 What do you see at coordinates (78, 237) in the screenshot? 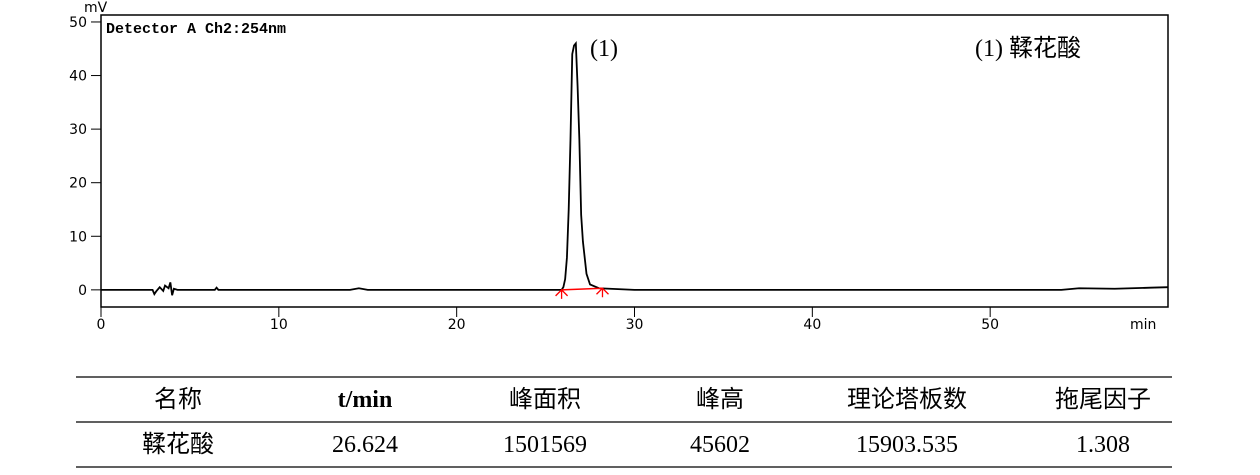
I see `y-tick-label: 10` at bounding box center [78, 237].